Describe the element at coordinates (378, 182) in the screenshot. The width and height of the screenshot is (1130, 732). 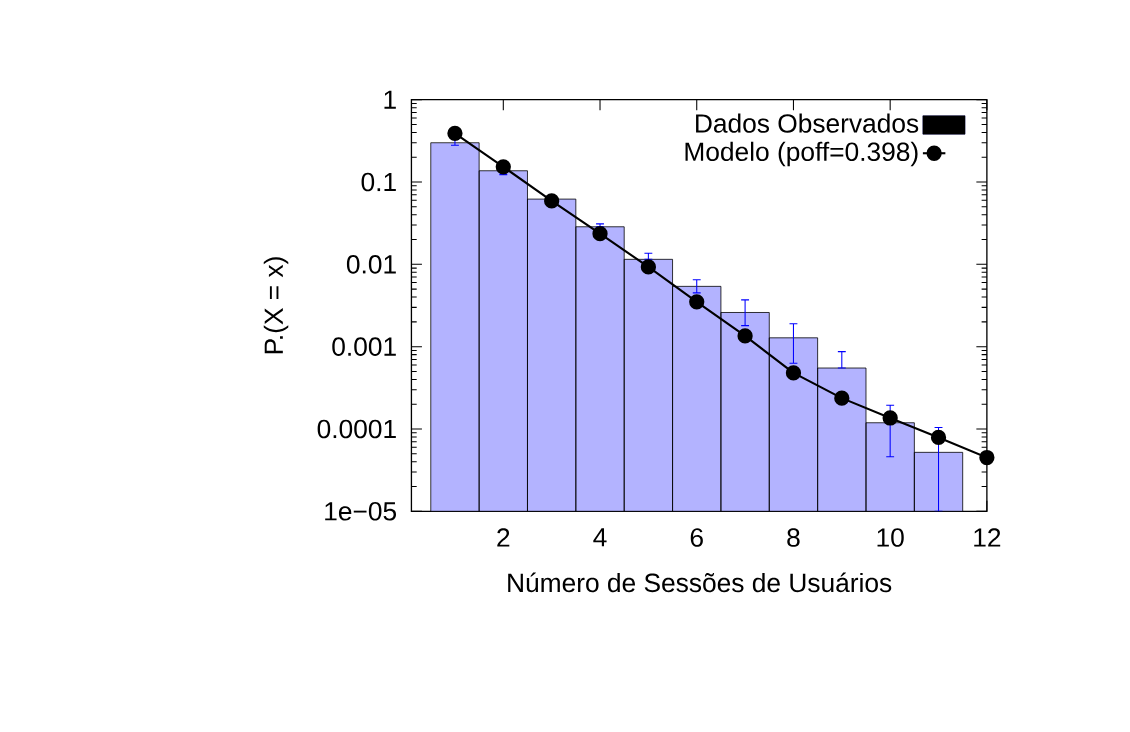
I see `y-tick-label: 0.1` at that location.